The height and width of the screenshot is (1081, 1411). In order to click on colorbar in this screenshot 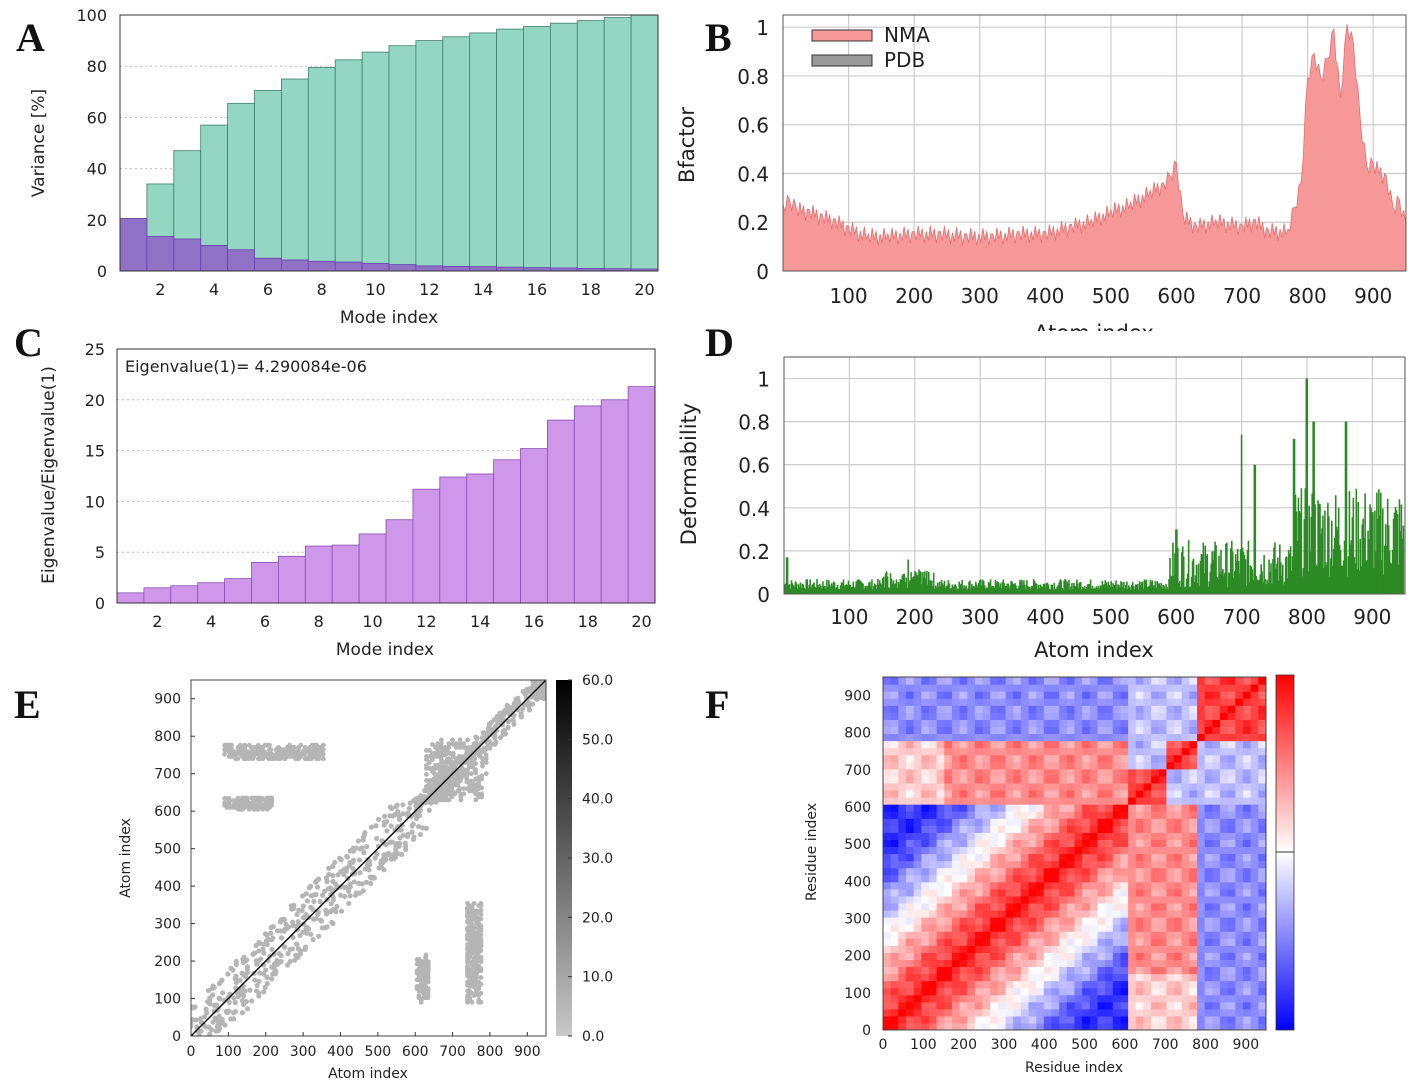, I will do `click(564, 858)`.